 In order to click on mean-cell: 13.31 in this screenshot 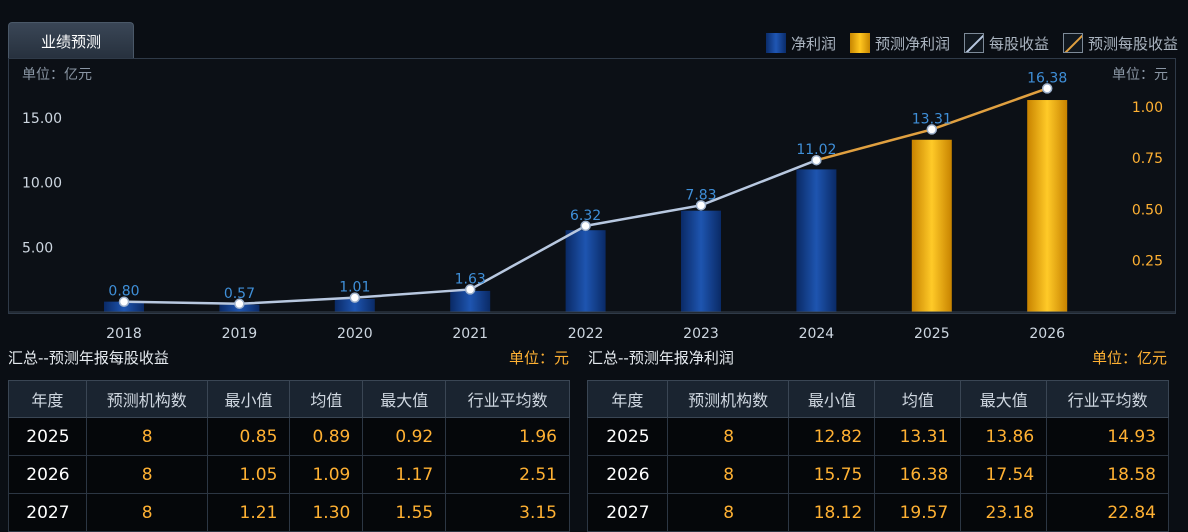, I will do `click(918, 436)`.